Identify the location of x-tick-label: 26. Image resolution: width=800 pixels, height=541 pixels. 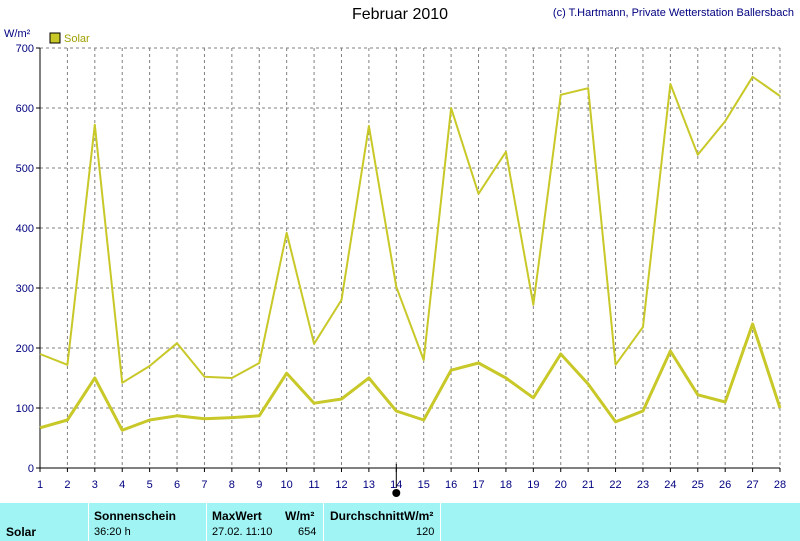
(725, 485).